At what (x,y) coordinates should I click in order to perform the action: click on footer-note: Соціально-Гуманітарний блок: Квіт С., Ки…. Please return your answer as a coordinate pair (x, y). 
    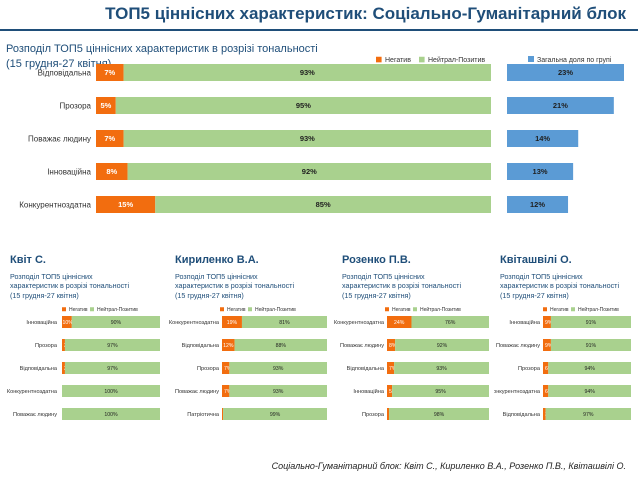
    Looking at the image, I should click on (448, 466).